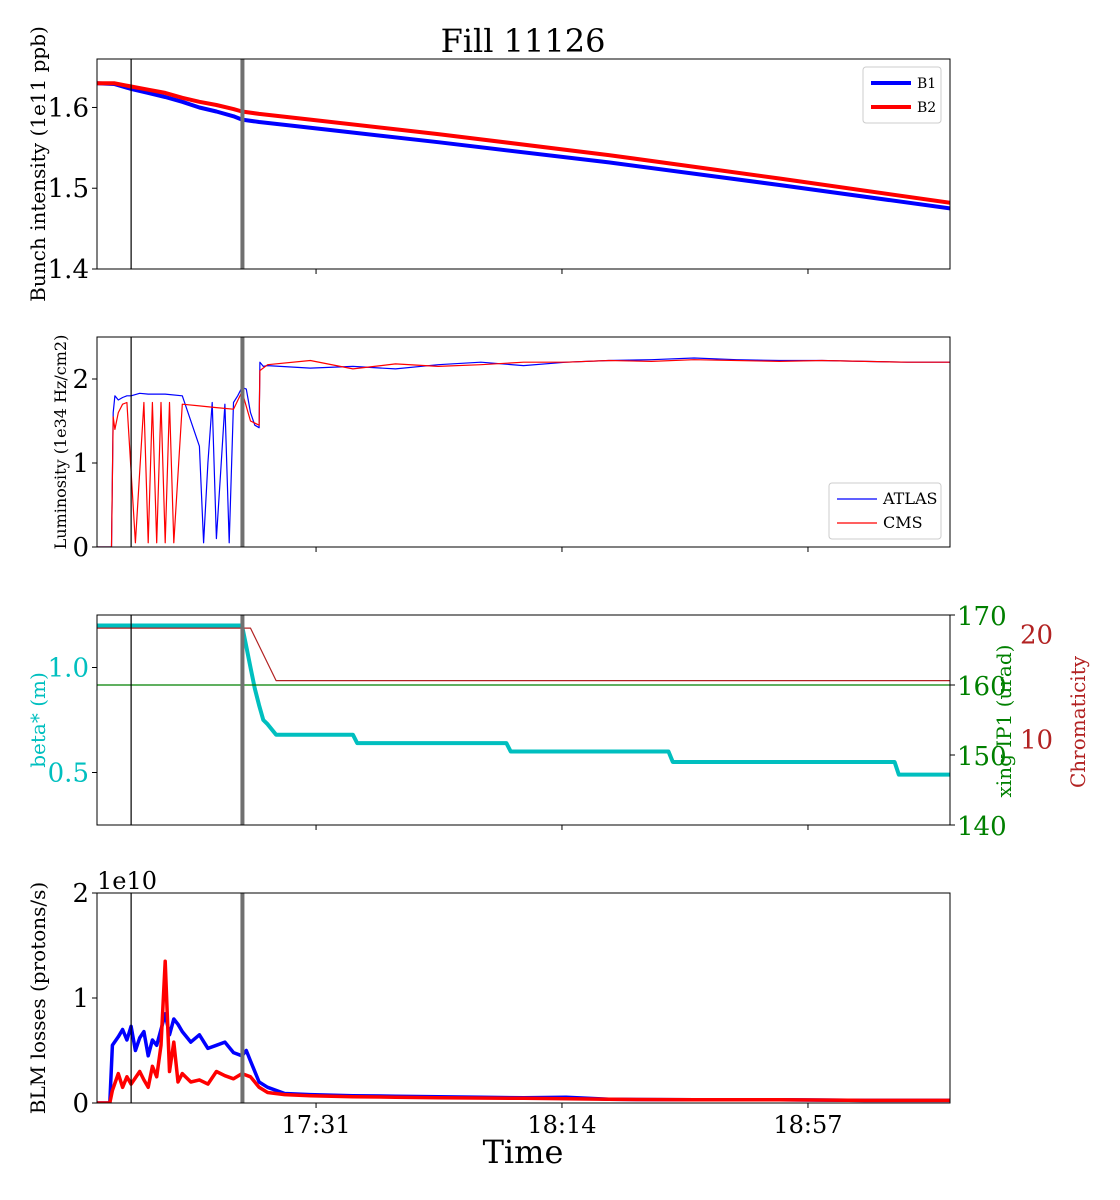 Image resolution: width=1120 pixels, height=1200 pixels. Describe the element at coordinates (1004, 721) in the screenshot. I see `y2-axis-label: xing IP1 (urad)` at that location.